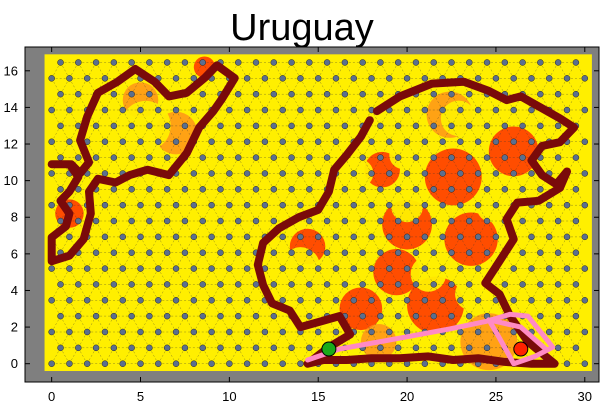 The width and height of the screenshot is (604, 409). I want to click on start-marker, so click(329, 349).